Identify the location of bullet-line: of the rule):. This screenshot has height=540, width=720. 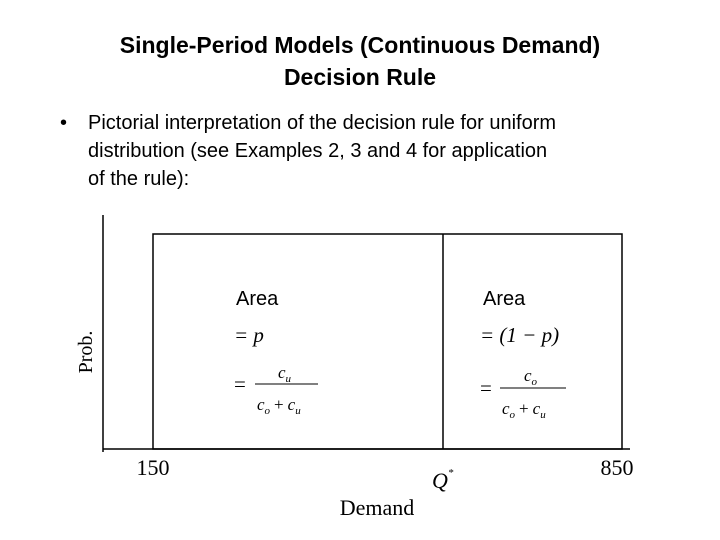
(138, 179).